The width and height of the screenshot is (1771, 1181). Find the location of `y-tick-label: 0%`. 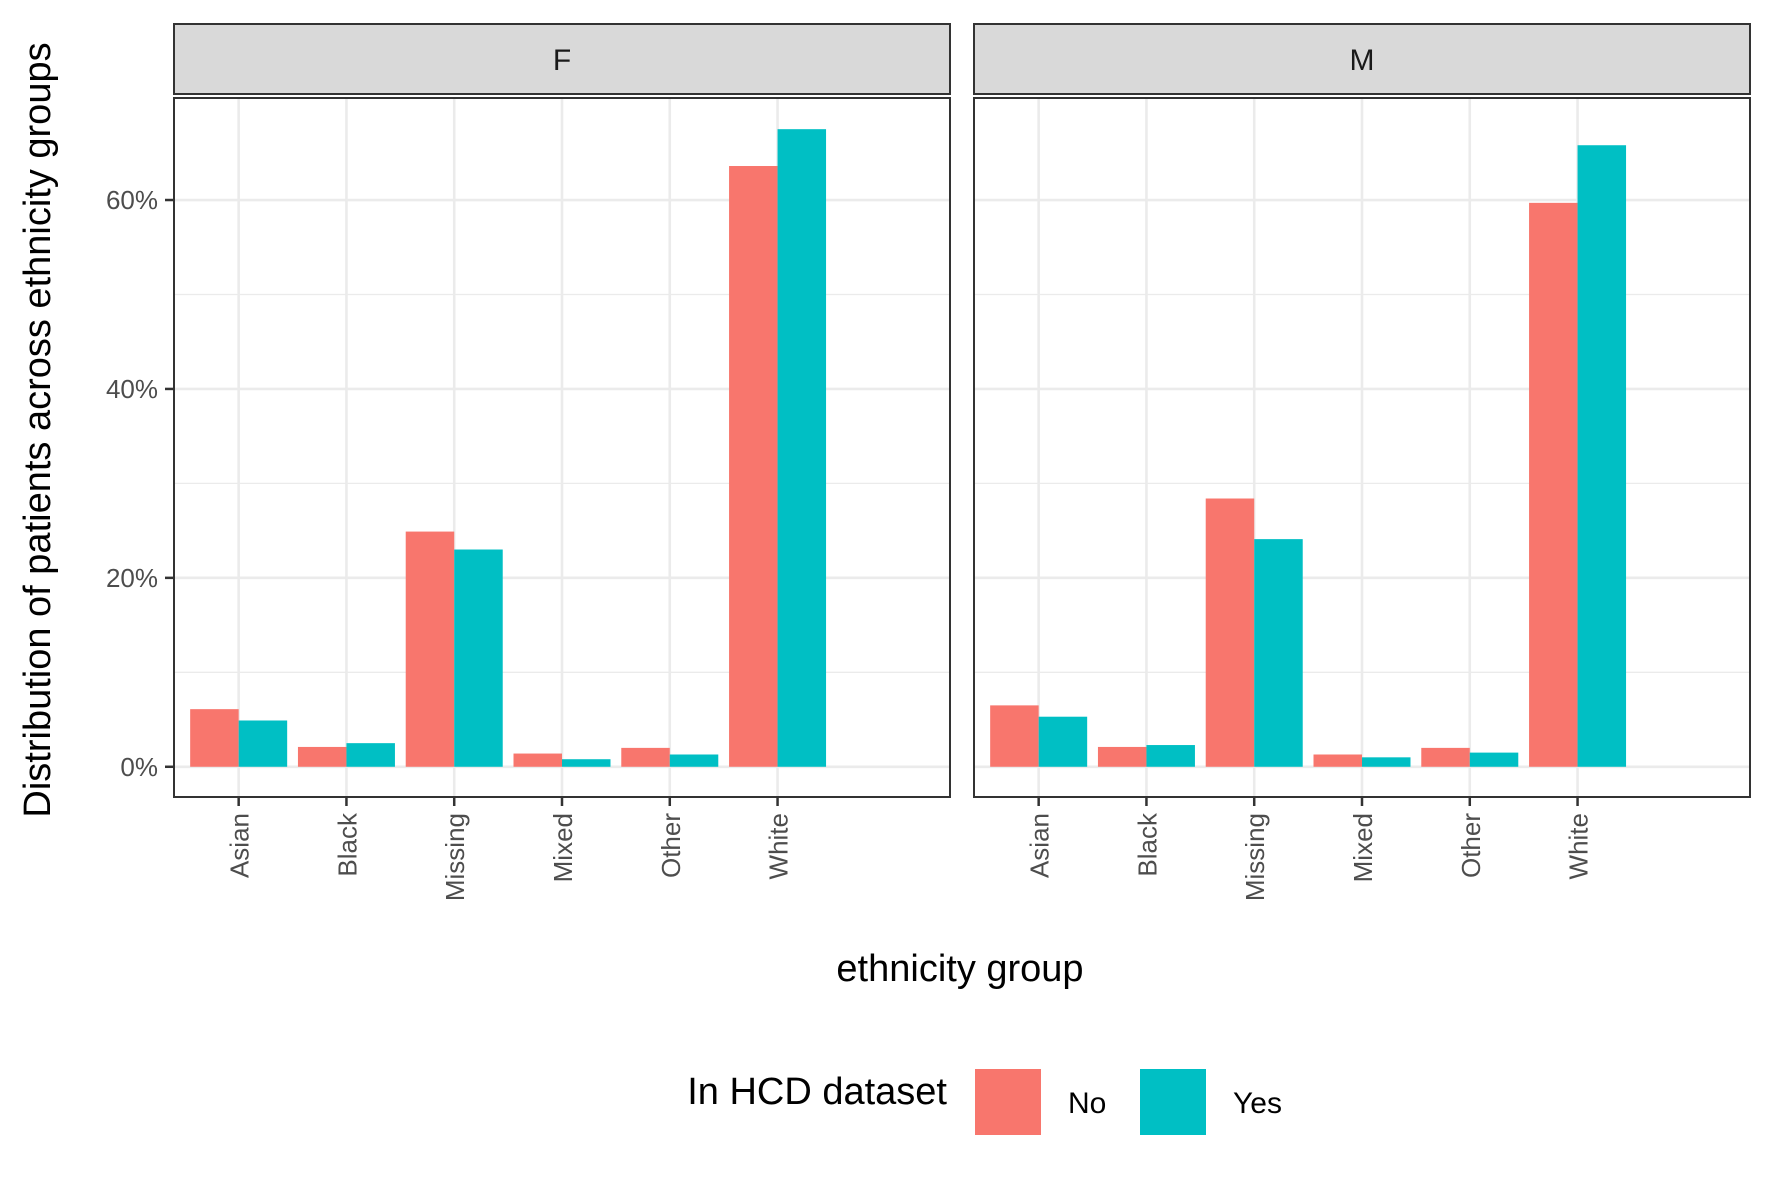

y-tick-label: 0% is located at coordinates (139, 767).